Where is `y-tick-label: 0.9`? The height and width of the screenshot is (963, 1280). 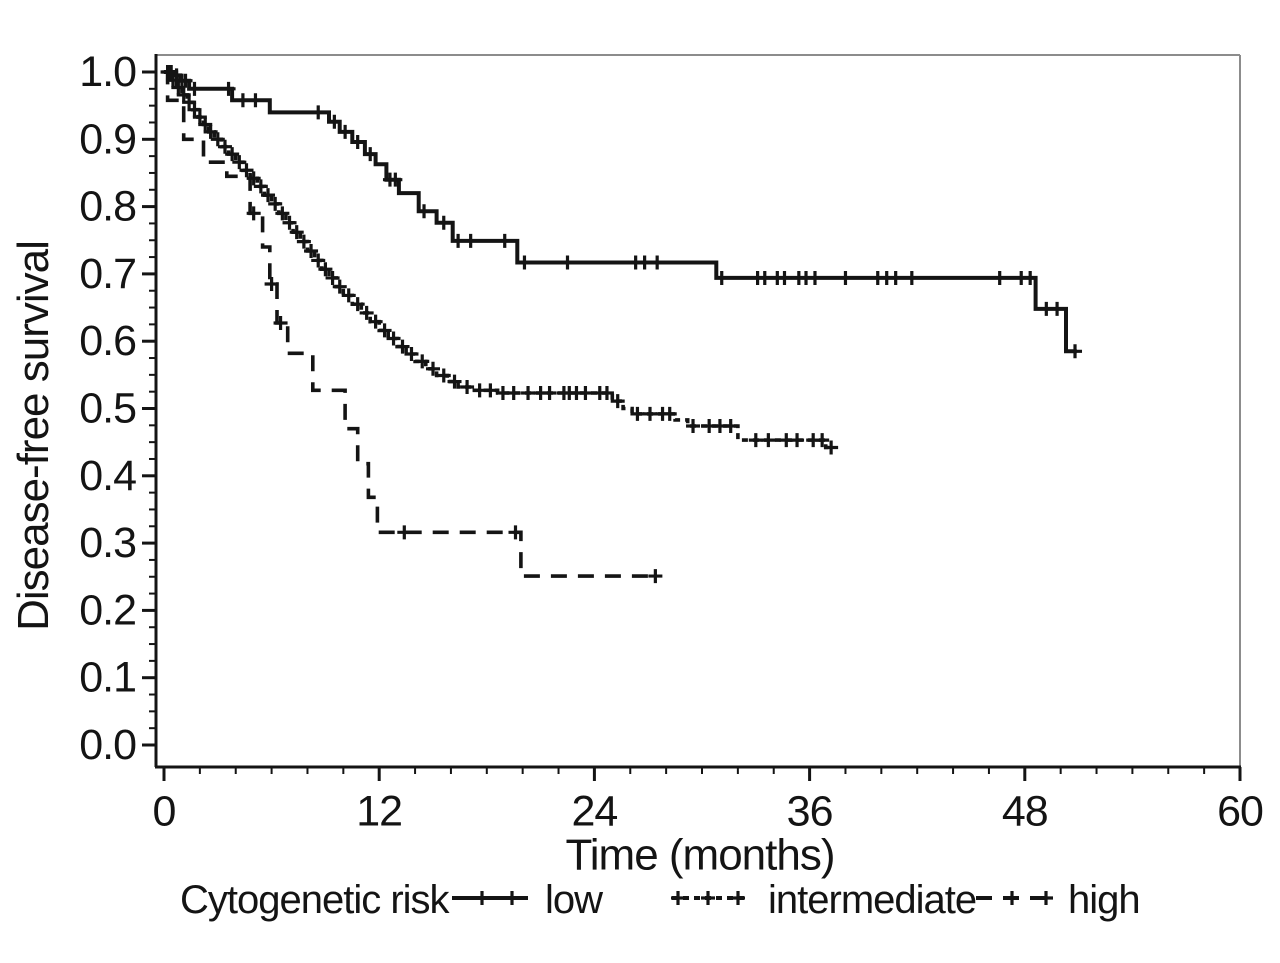 y-tick-label: 0.9 is located at coordinates (107, 139).